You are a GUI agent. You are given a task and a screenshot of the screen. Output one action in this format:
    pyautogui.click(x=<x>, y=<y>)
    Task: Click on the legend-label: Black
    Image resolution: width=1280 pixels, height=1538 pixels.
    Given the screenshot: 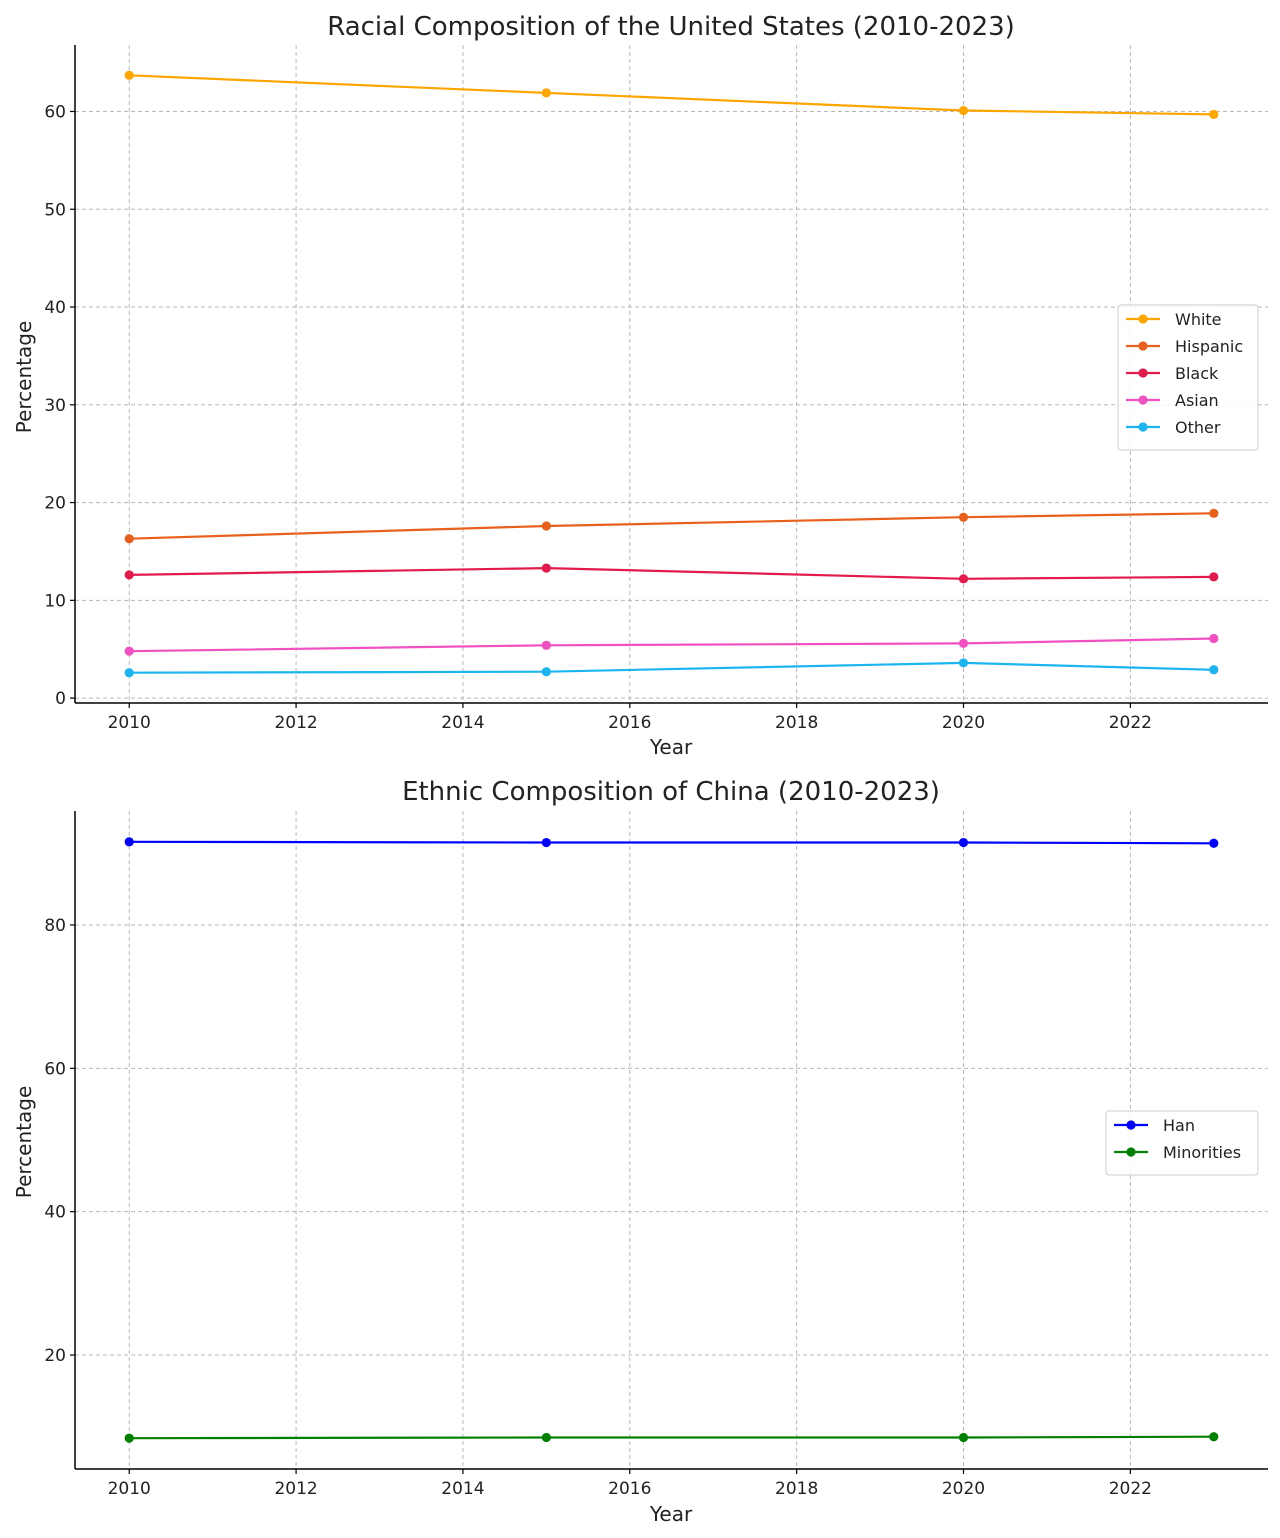 What is the action you would take?
    pyautogui.click(x=1197, y=373)
    